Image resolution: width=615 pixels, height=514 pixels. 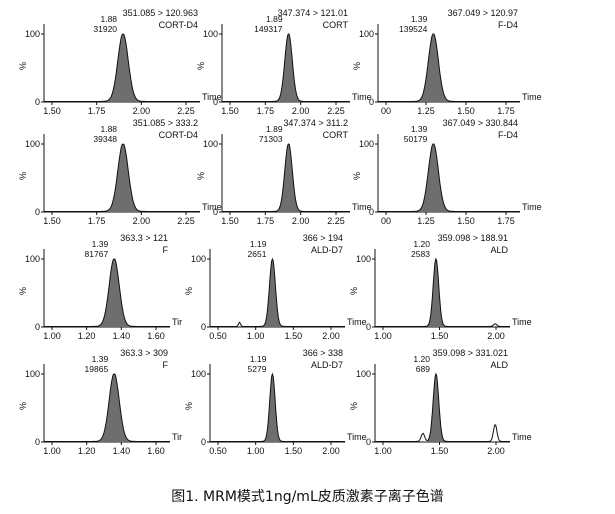 I want to click on x-tick-label: 1.25, so click(x=426, y=221).